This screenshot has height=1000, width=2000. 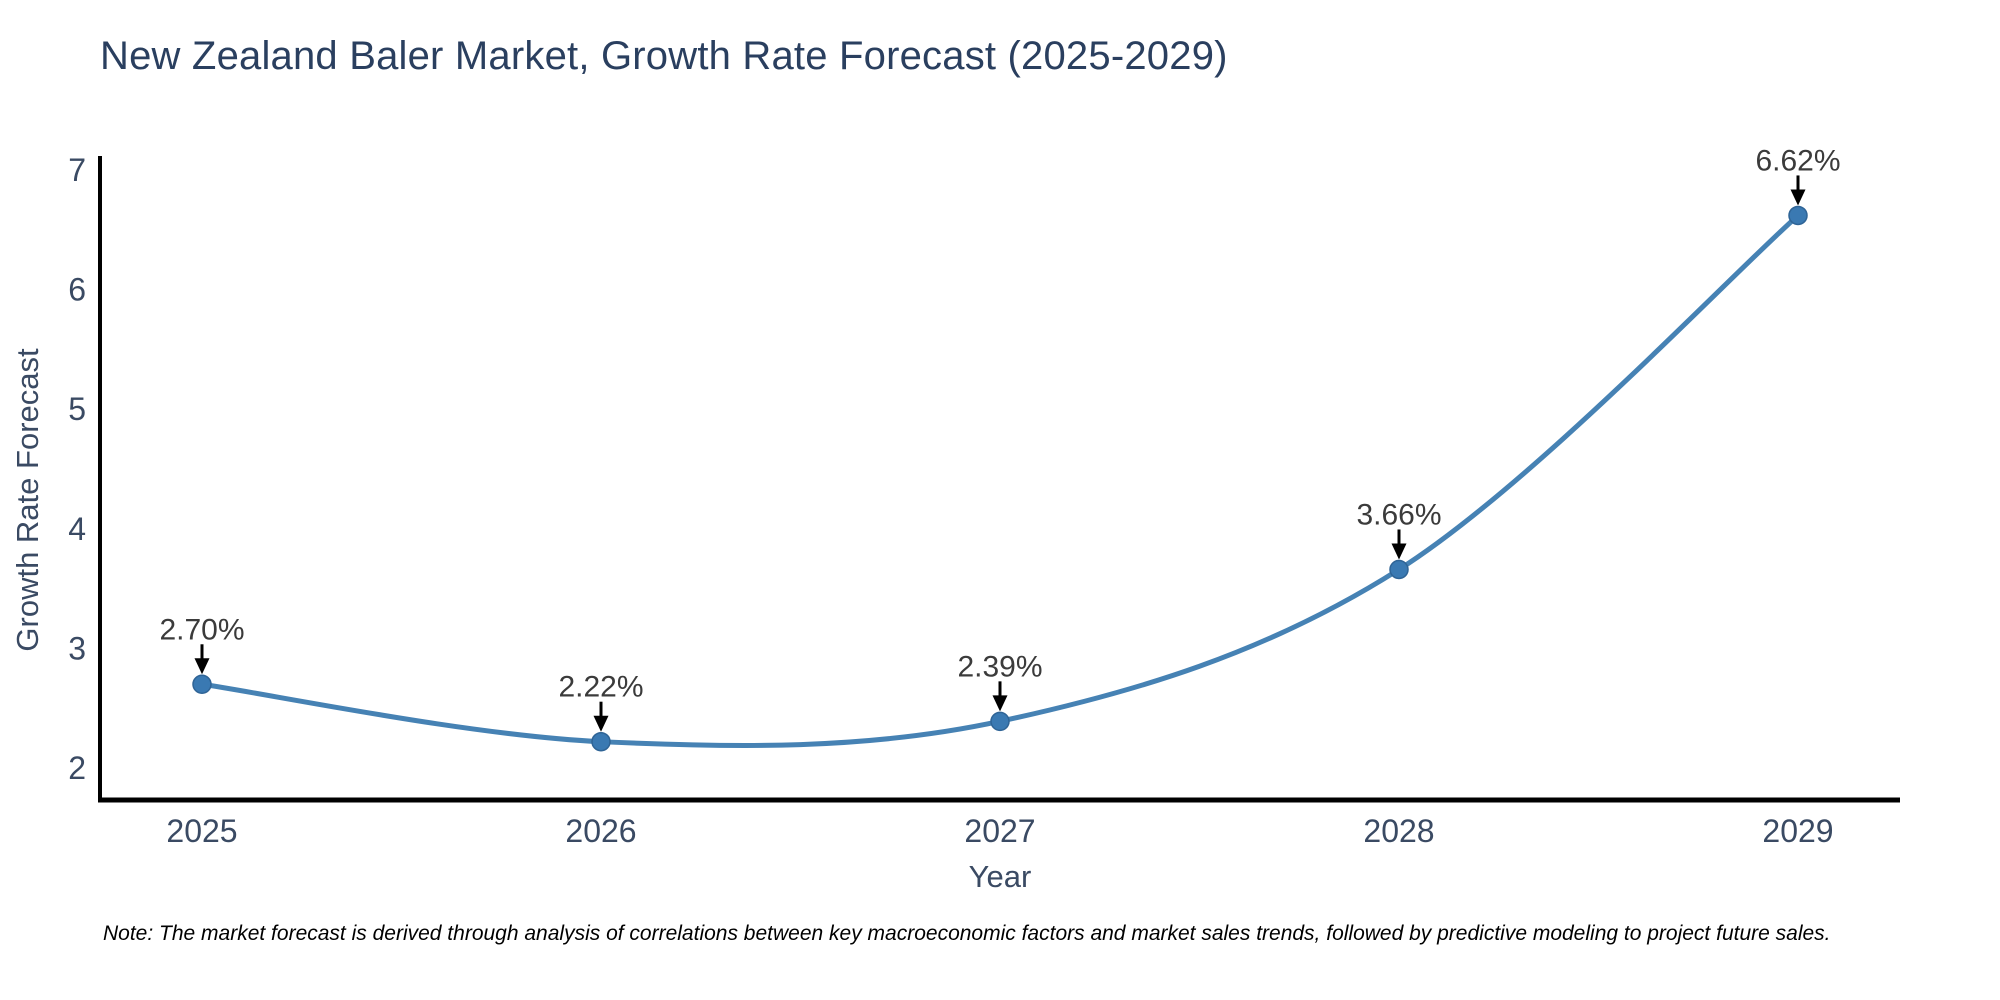 What do you see at coordinates (1797, 831) in the screenshot?
I see `x-tick-label-2029: 2029` at bounding box center [1797, 831].